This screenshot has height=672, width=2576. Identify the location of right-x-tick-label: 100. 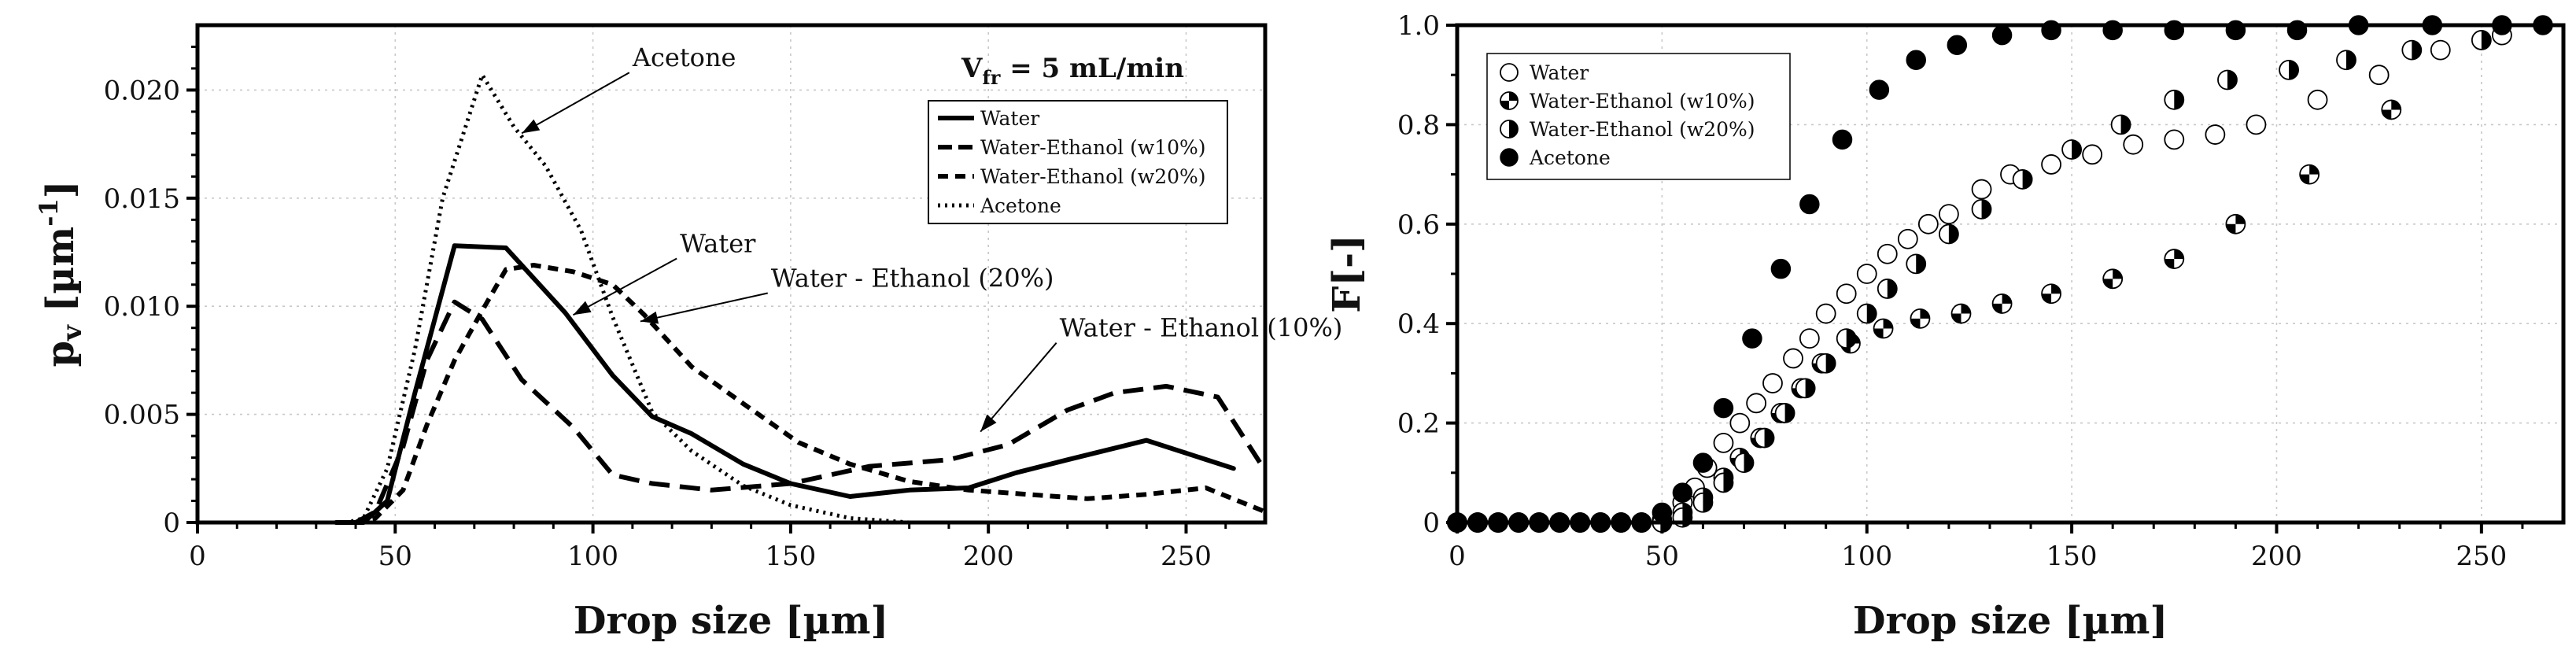
(1867, 556).